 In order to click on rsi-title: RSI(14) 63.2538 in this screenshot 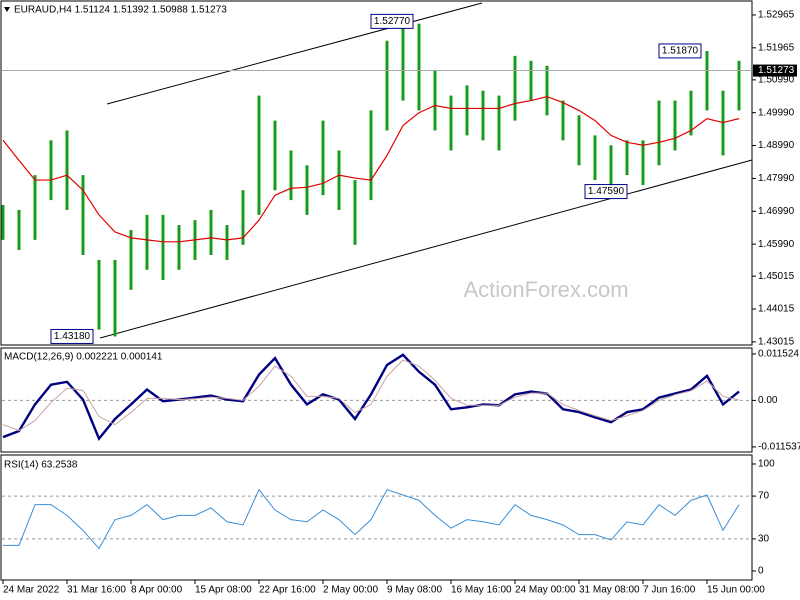, I will do `click(41, 465)`.